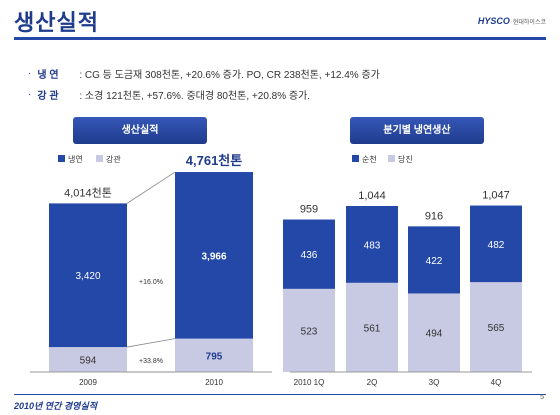  What do you see at coordinates (434, 216) in the screenshot?
I see `total-label: 916` at bounding box center [434, 216].